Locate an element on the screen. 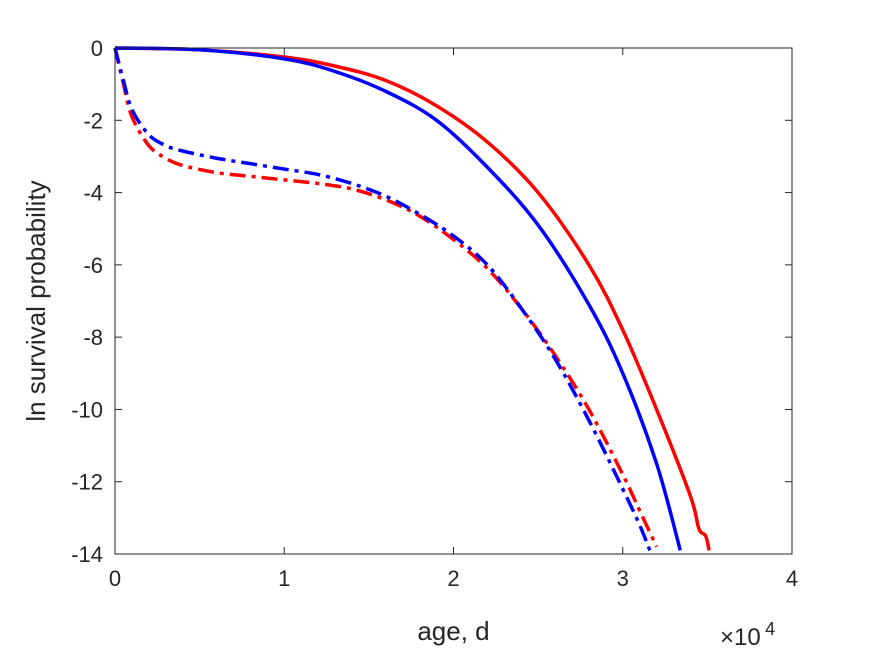  y-tick-label: -10 is located at coordinates (87, 409).